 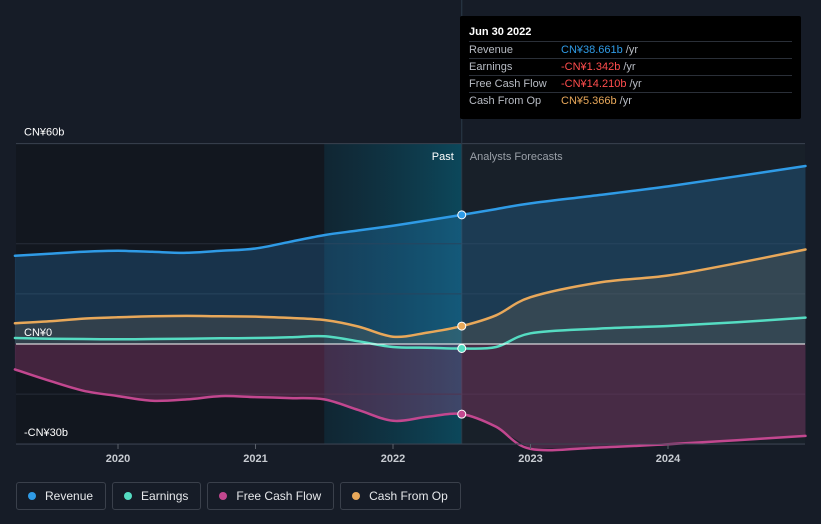 I want to click on series-line-earnings, so click(x=410, y=333).